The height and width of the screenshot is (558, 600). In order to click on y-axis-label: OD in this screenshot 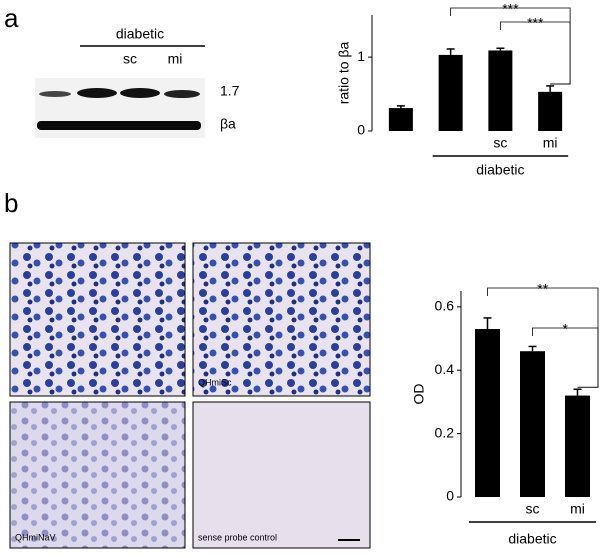, I will do `click(419, 394)`.